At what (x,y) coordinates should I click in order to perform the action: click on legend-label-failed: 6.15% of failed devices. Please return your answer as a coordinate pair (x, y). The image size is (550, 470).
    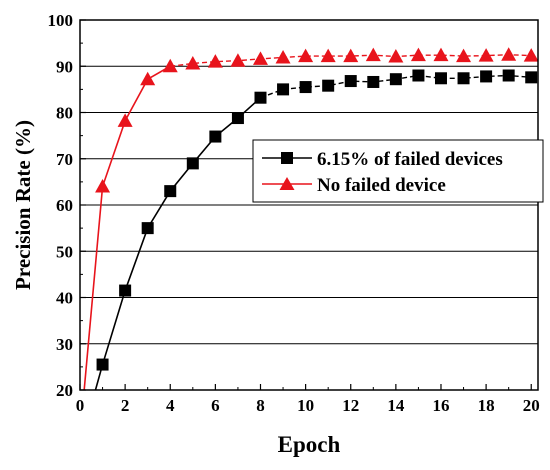
    Looking at the image, I should click on (410, 159).